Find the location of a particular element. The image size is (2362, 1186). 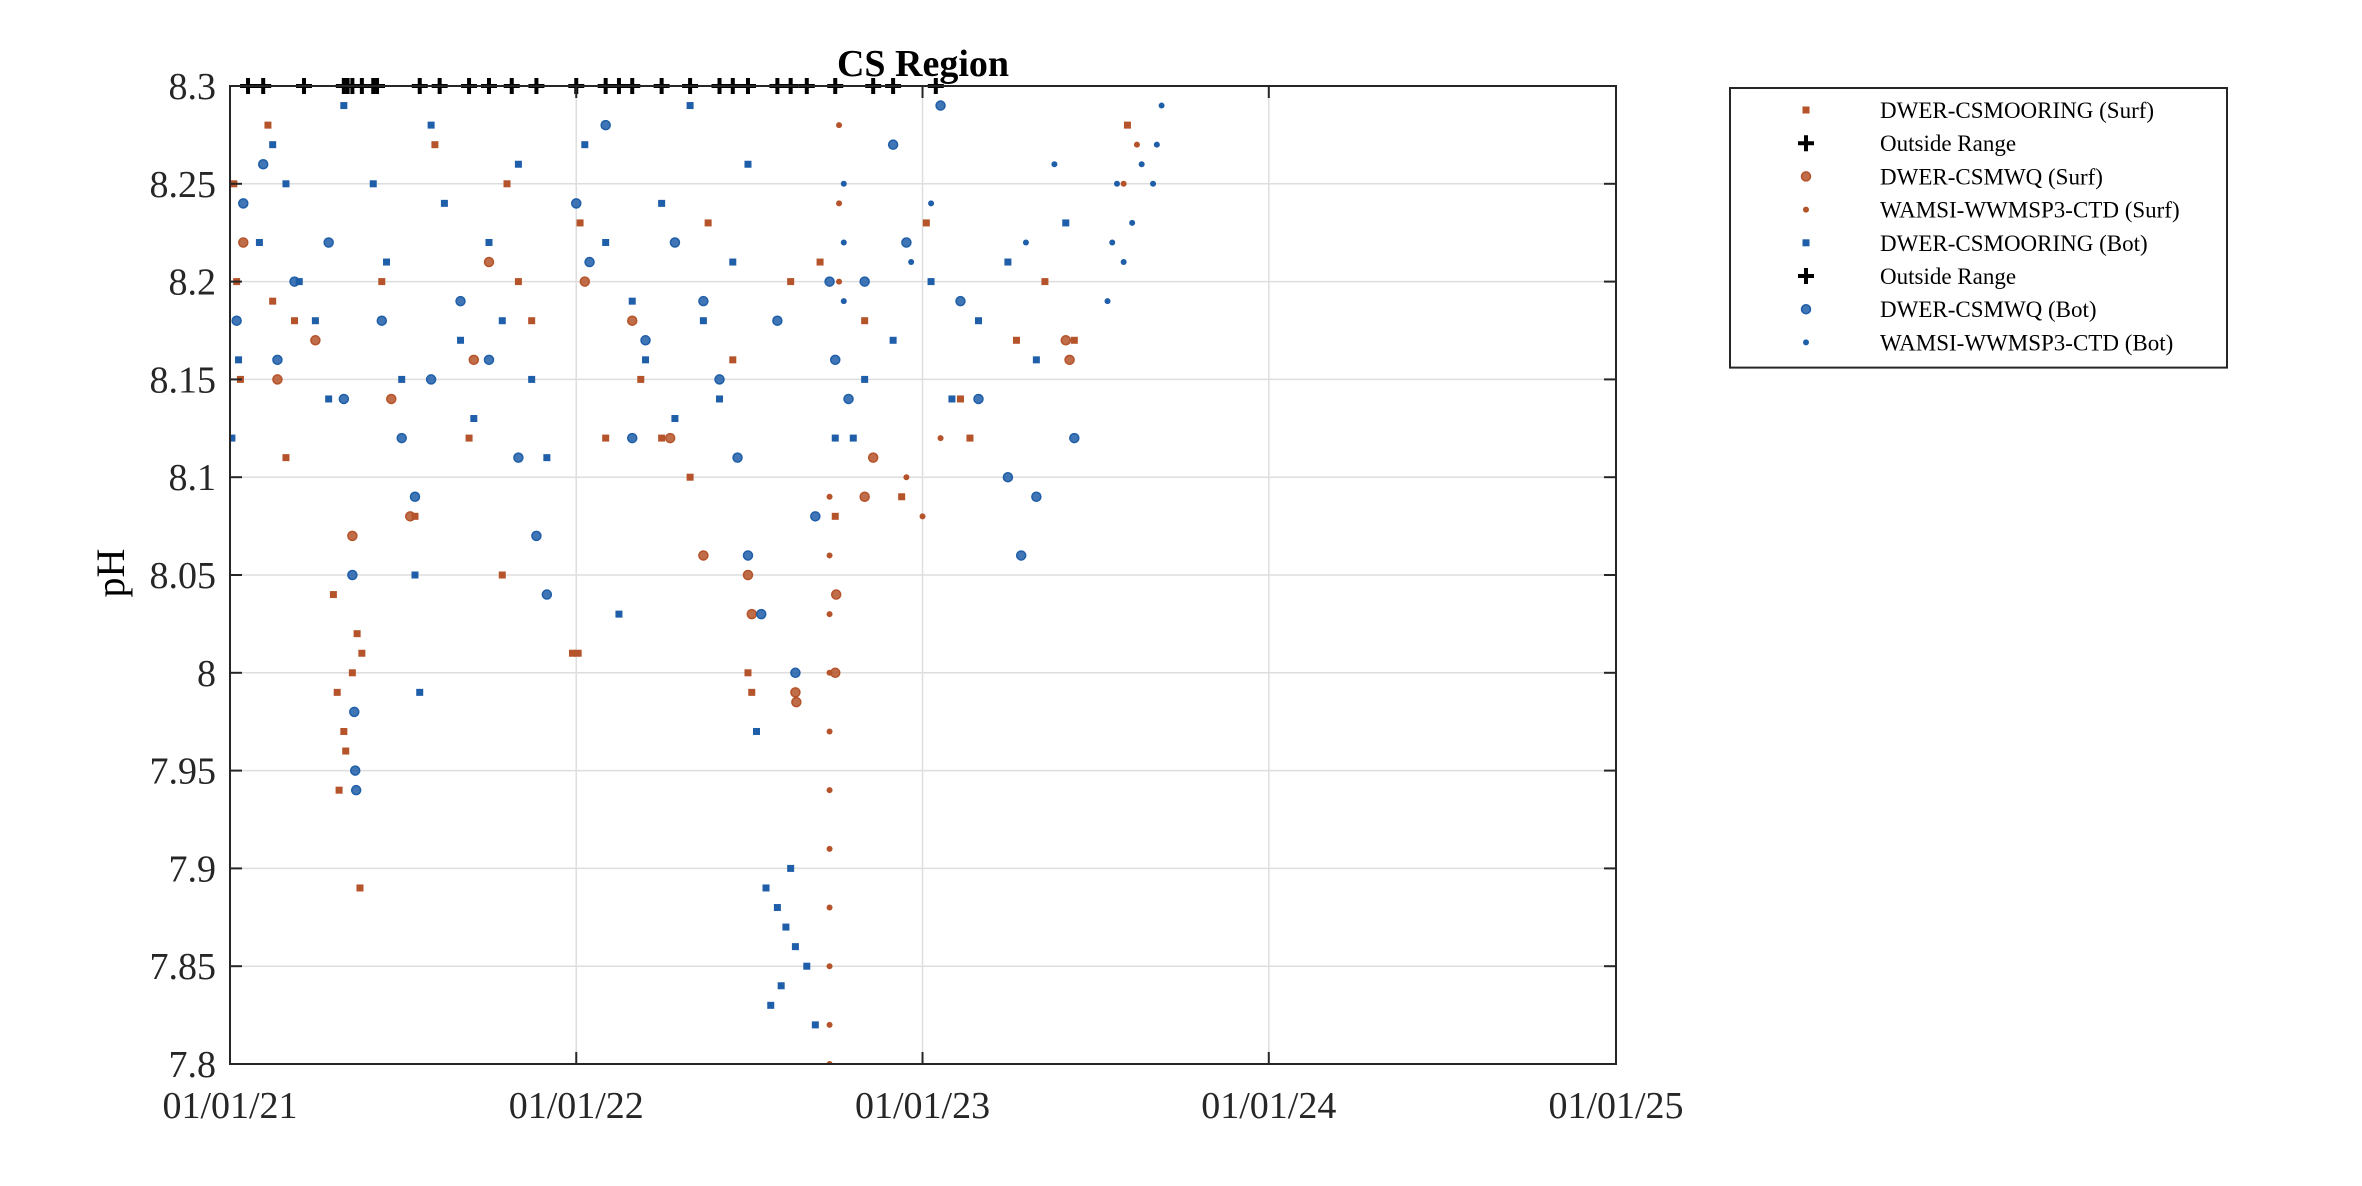

legend-item: Outside Range is located at coordinates (1907, 143).